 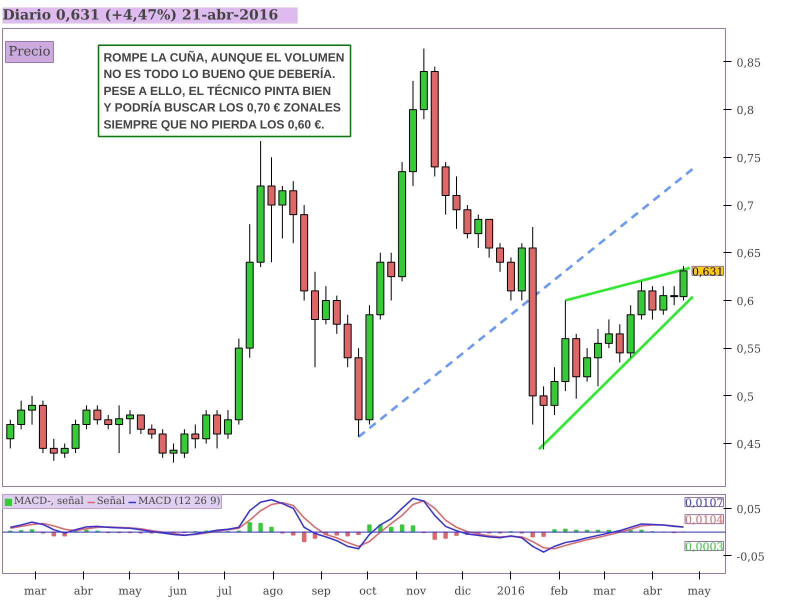 What do you see at coordinates (748, 445) in the screenshot?
I see `y-tick-label: 0,45` at bounding box center [748, 445].